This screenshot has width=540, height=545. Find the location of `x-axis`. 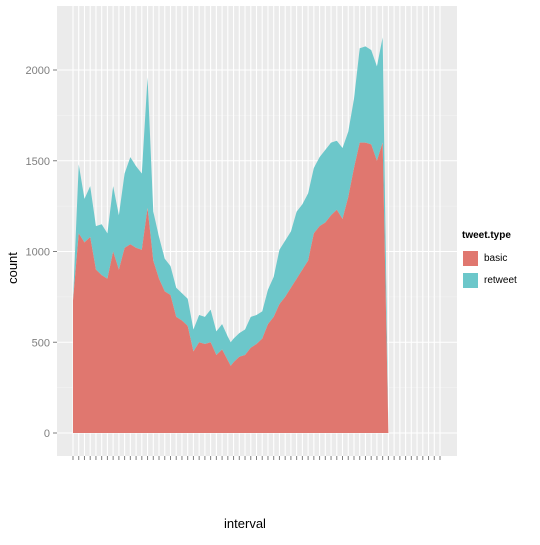

x-axis is located at coordinates (256, 458).